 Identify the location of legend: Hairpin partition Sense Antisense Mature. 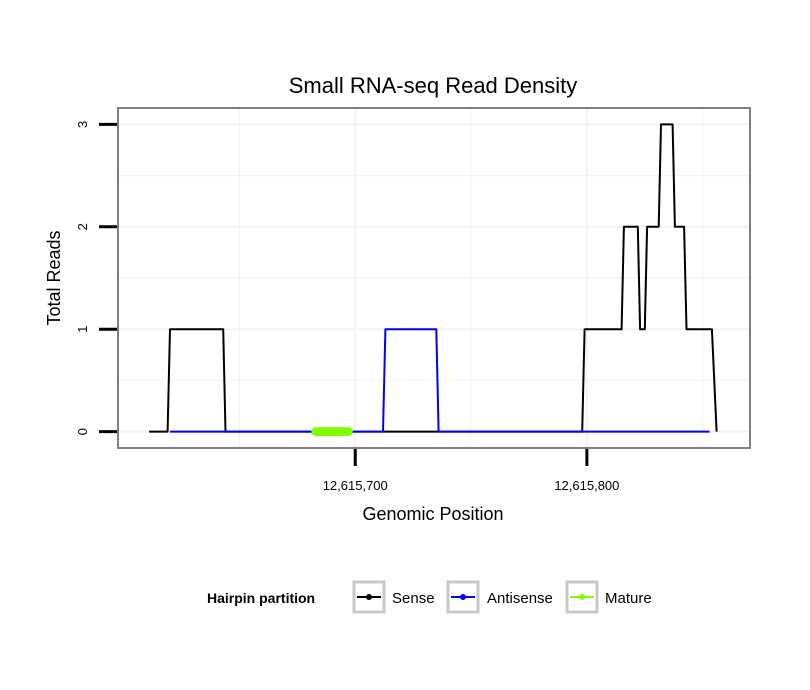
(429, 597).